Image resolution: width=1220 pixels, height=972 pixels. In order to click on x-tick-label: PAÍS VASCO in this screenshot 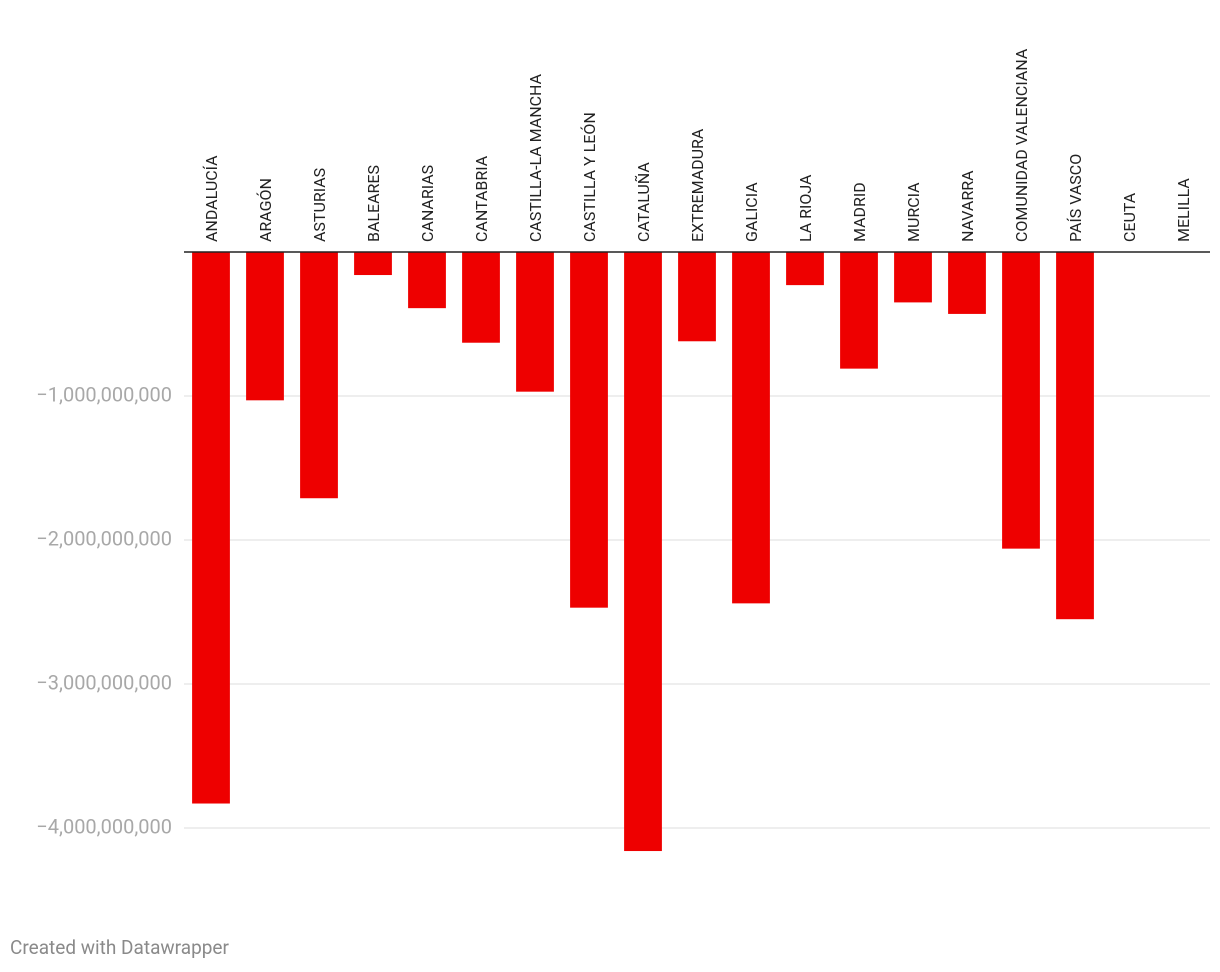, I will do `click(1075, 198)`.